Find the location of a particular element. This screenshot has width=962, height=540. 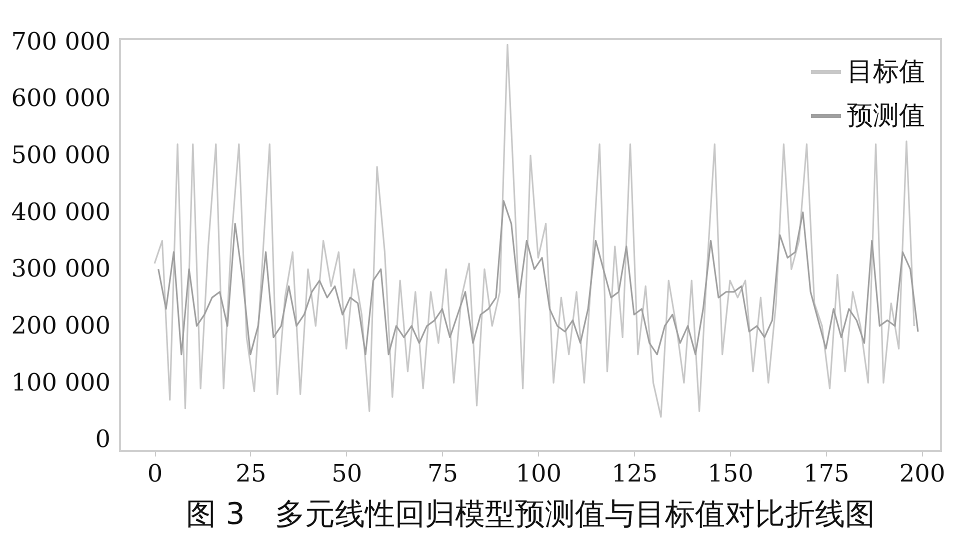

y-tick-label: 400 000 is located at coordinates (60, 212).